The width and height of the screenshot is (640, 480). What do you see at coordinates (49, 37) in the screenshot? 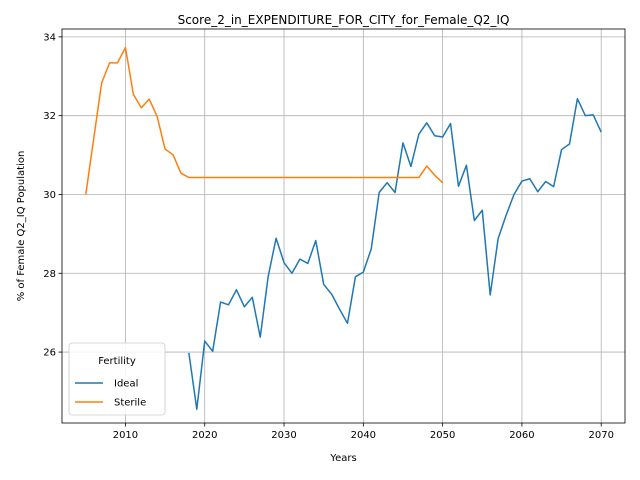
I see `y-tick-label: 34` at bounding box center [49, 37].